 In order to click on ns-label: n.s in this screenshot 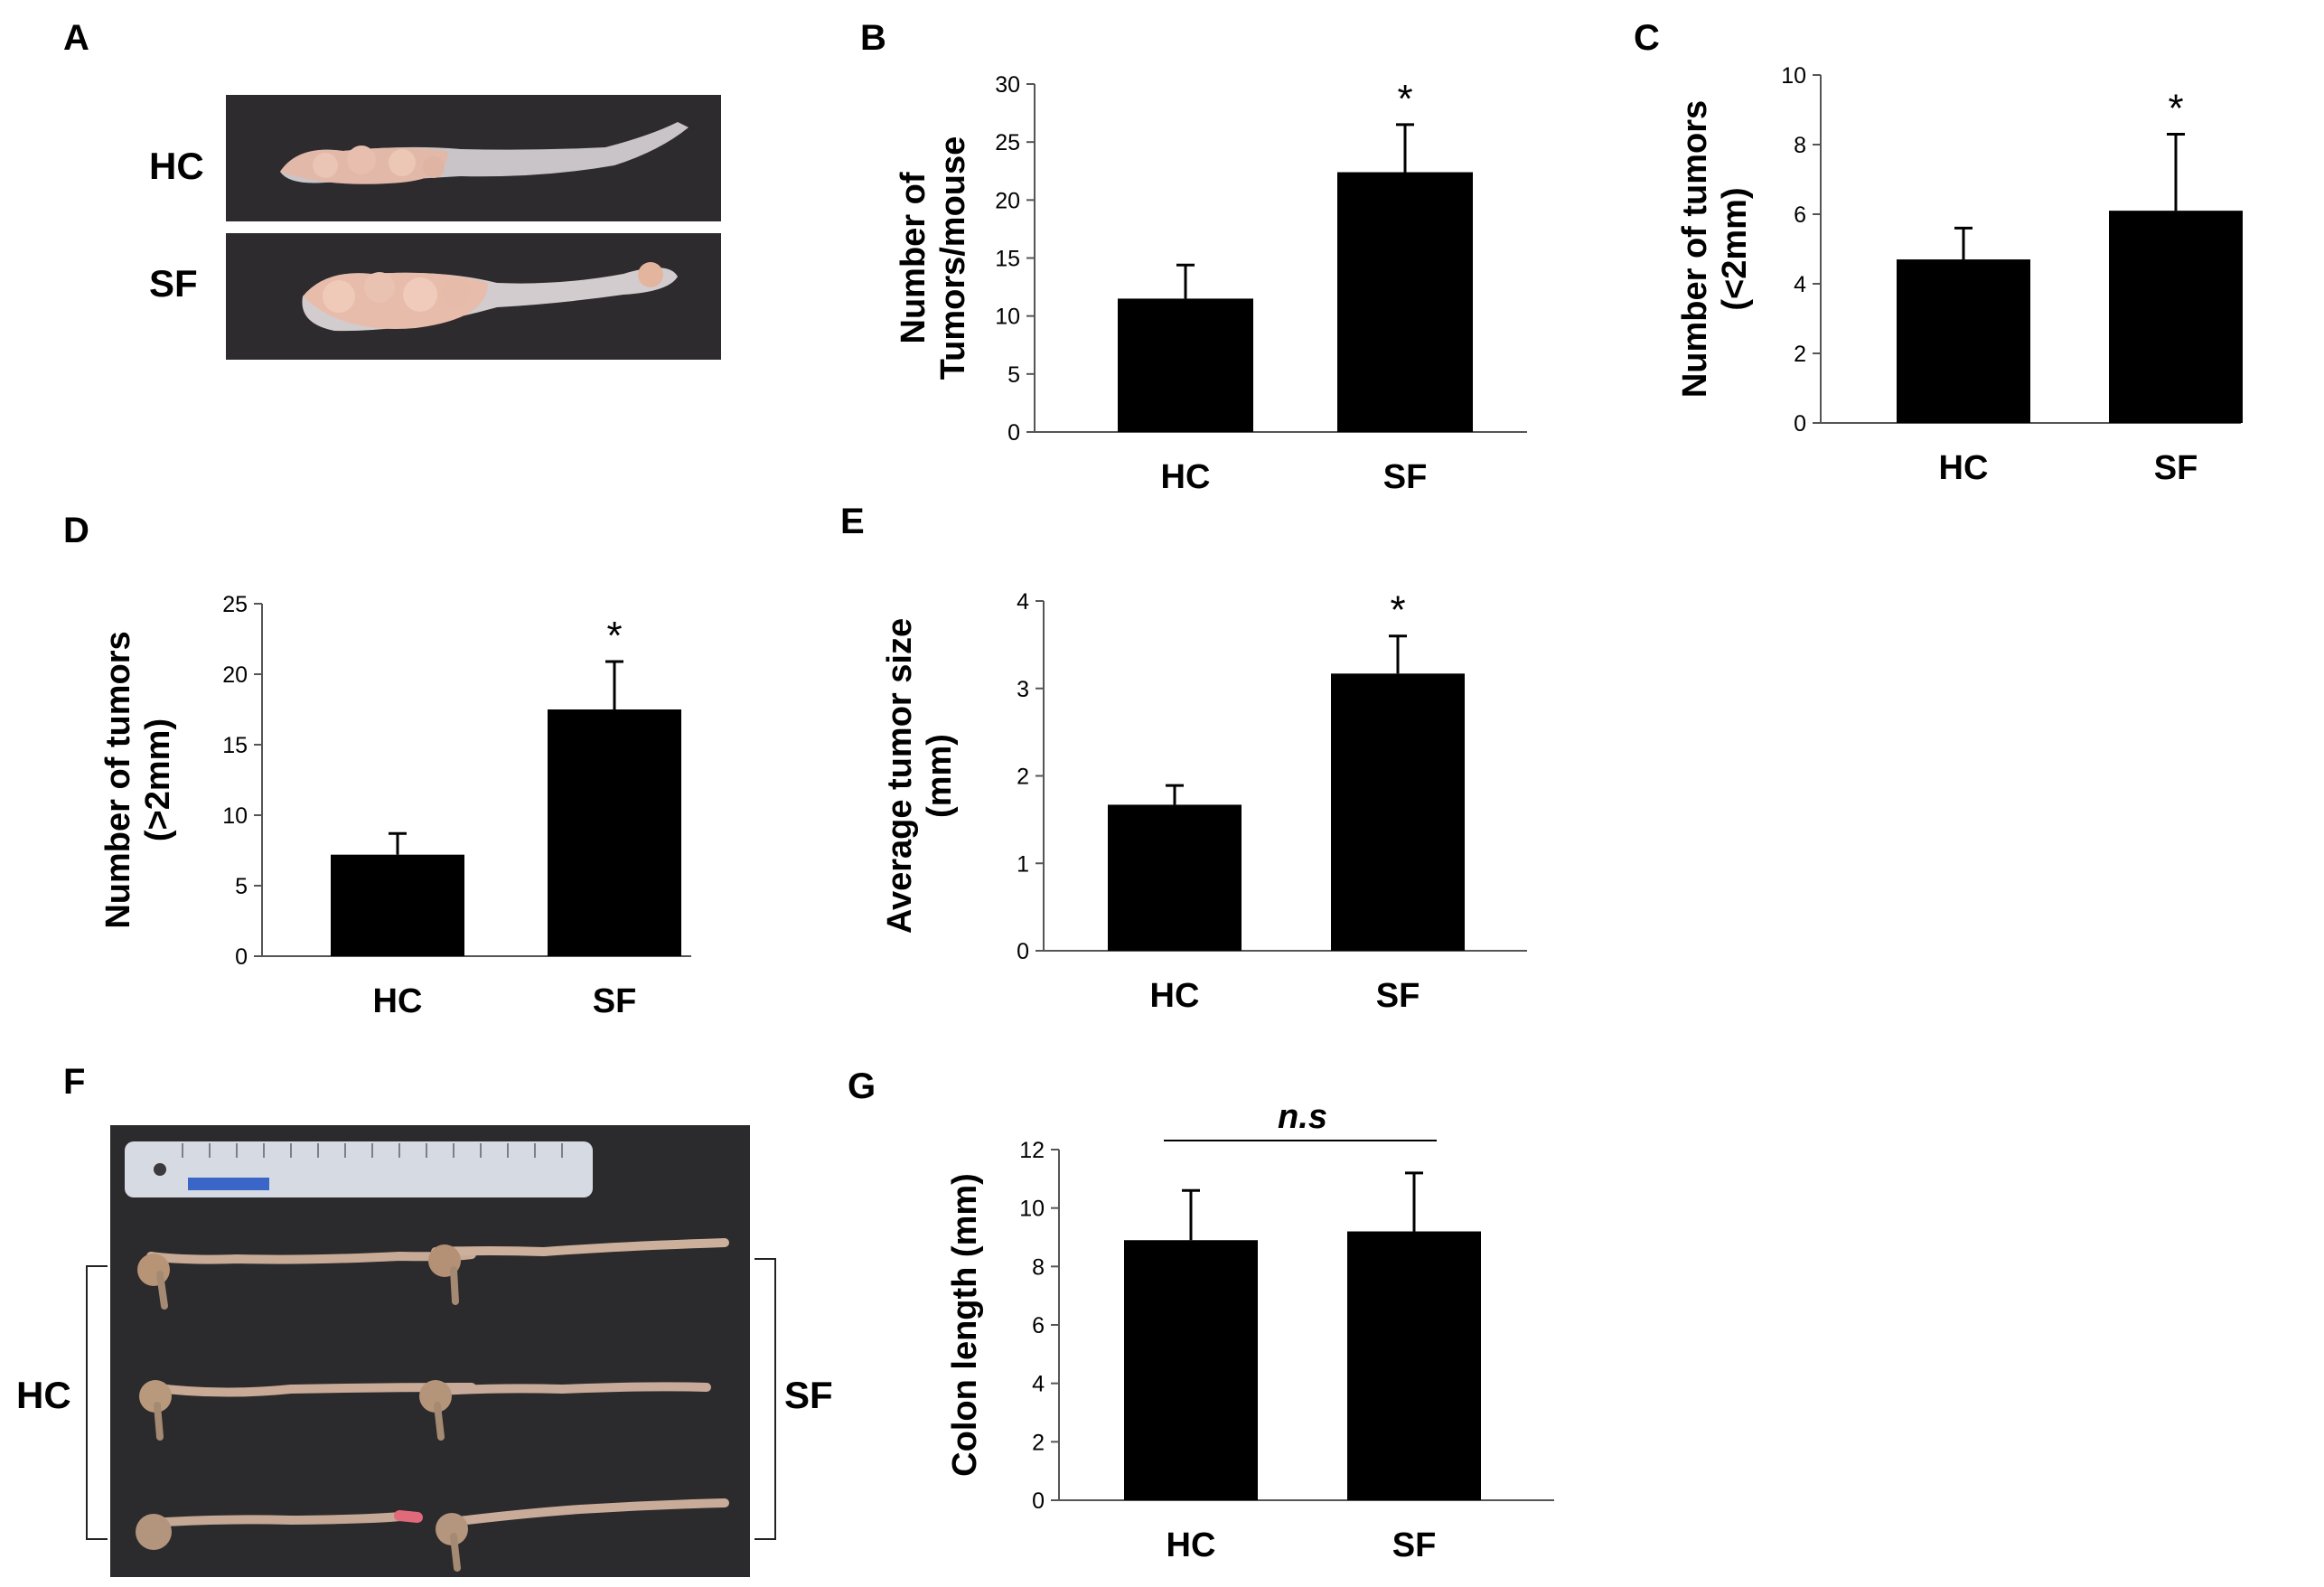, I will do `click(1302, 1117)`.